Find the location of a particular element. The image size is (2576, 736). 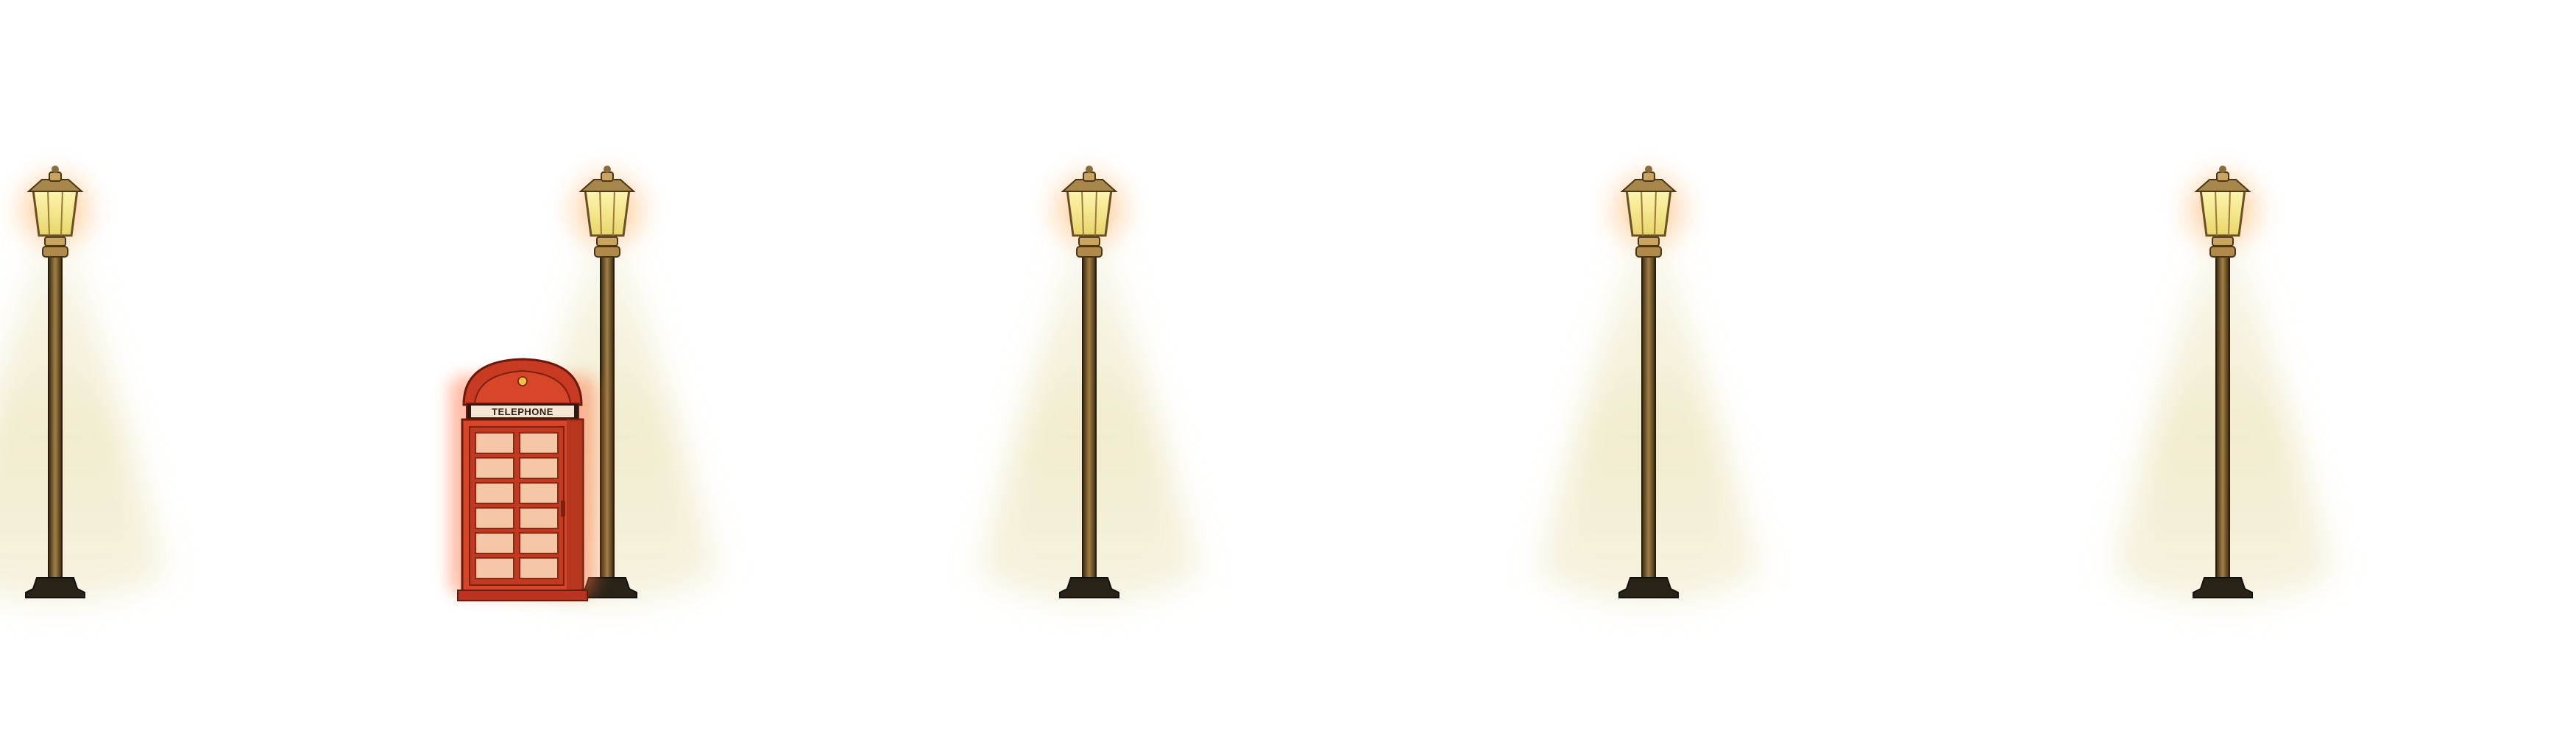

telephone-booth-icon: TELEPHONE is located at coordinates (522, 480).